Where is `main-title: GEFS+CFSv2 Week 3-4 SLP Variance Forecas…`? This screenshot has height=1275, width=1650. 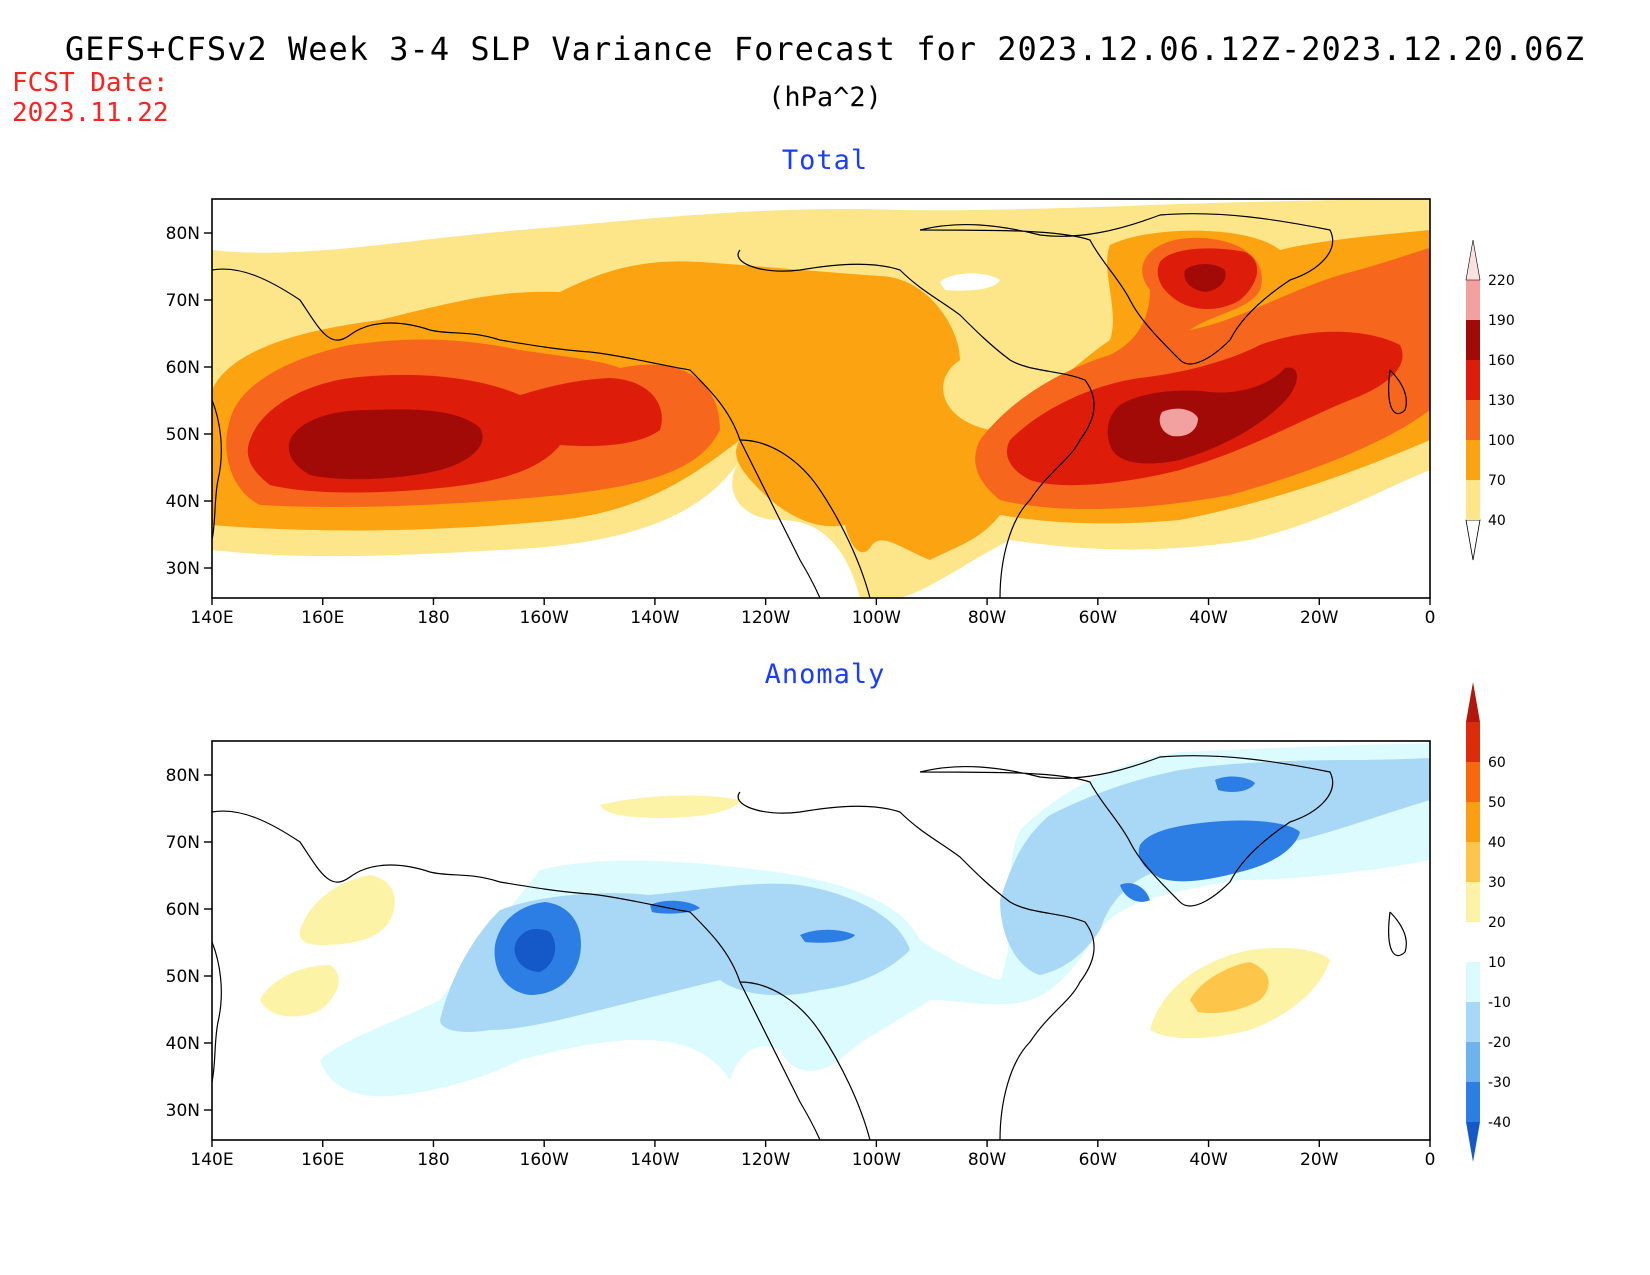 main-title: GEFS+CFSv2 Week 3-4 SLP Variance Forecas… is located at coordinates (825, 49).